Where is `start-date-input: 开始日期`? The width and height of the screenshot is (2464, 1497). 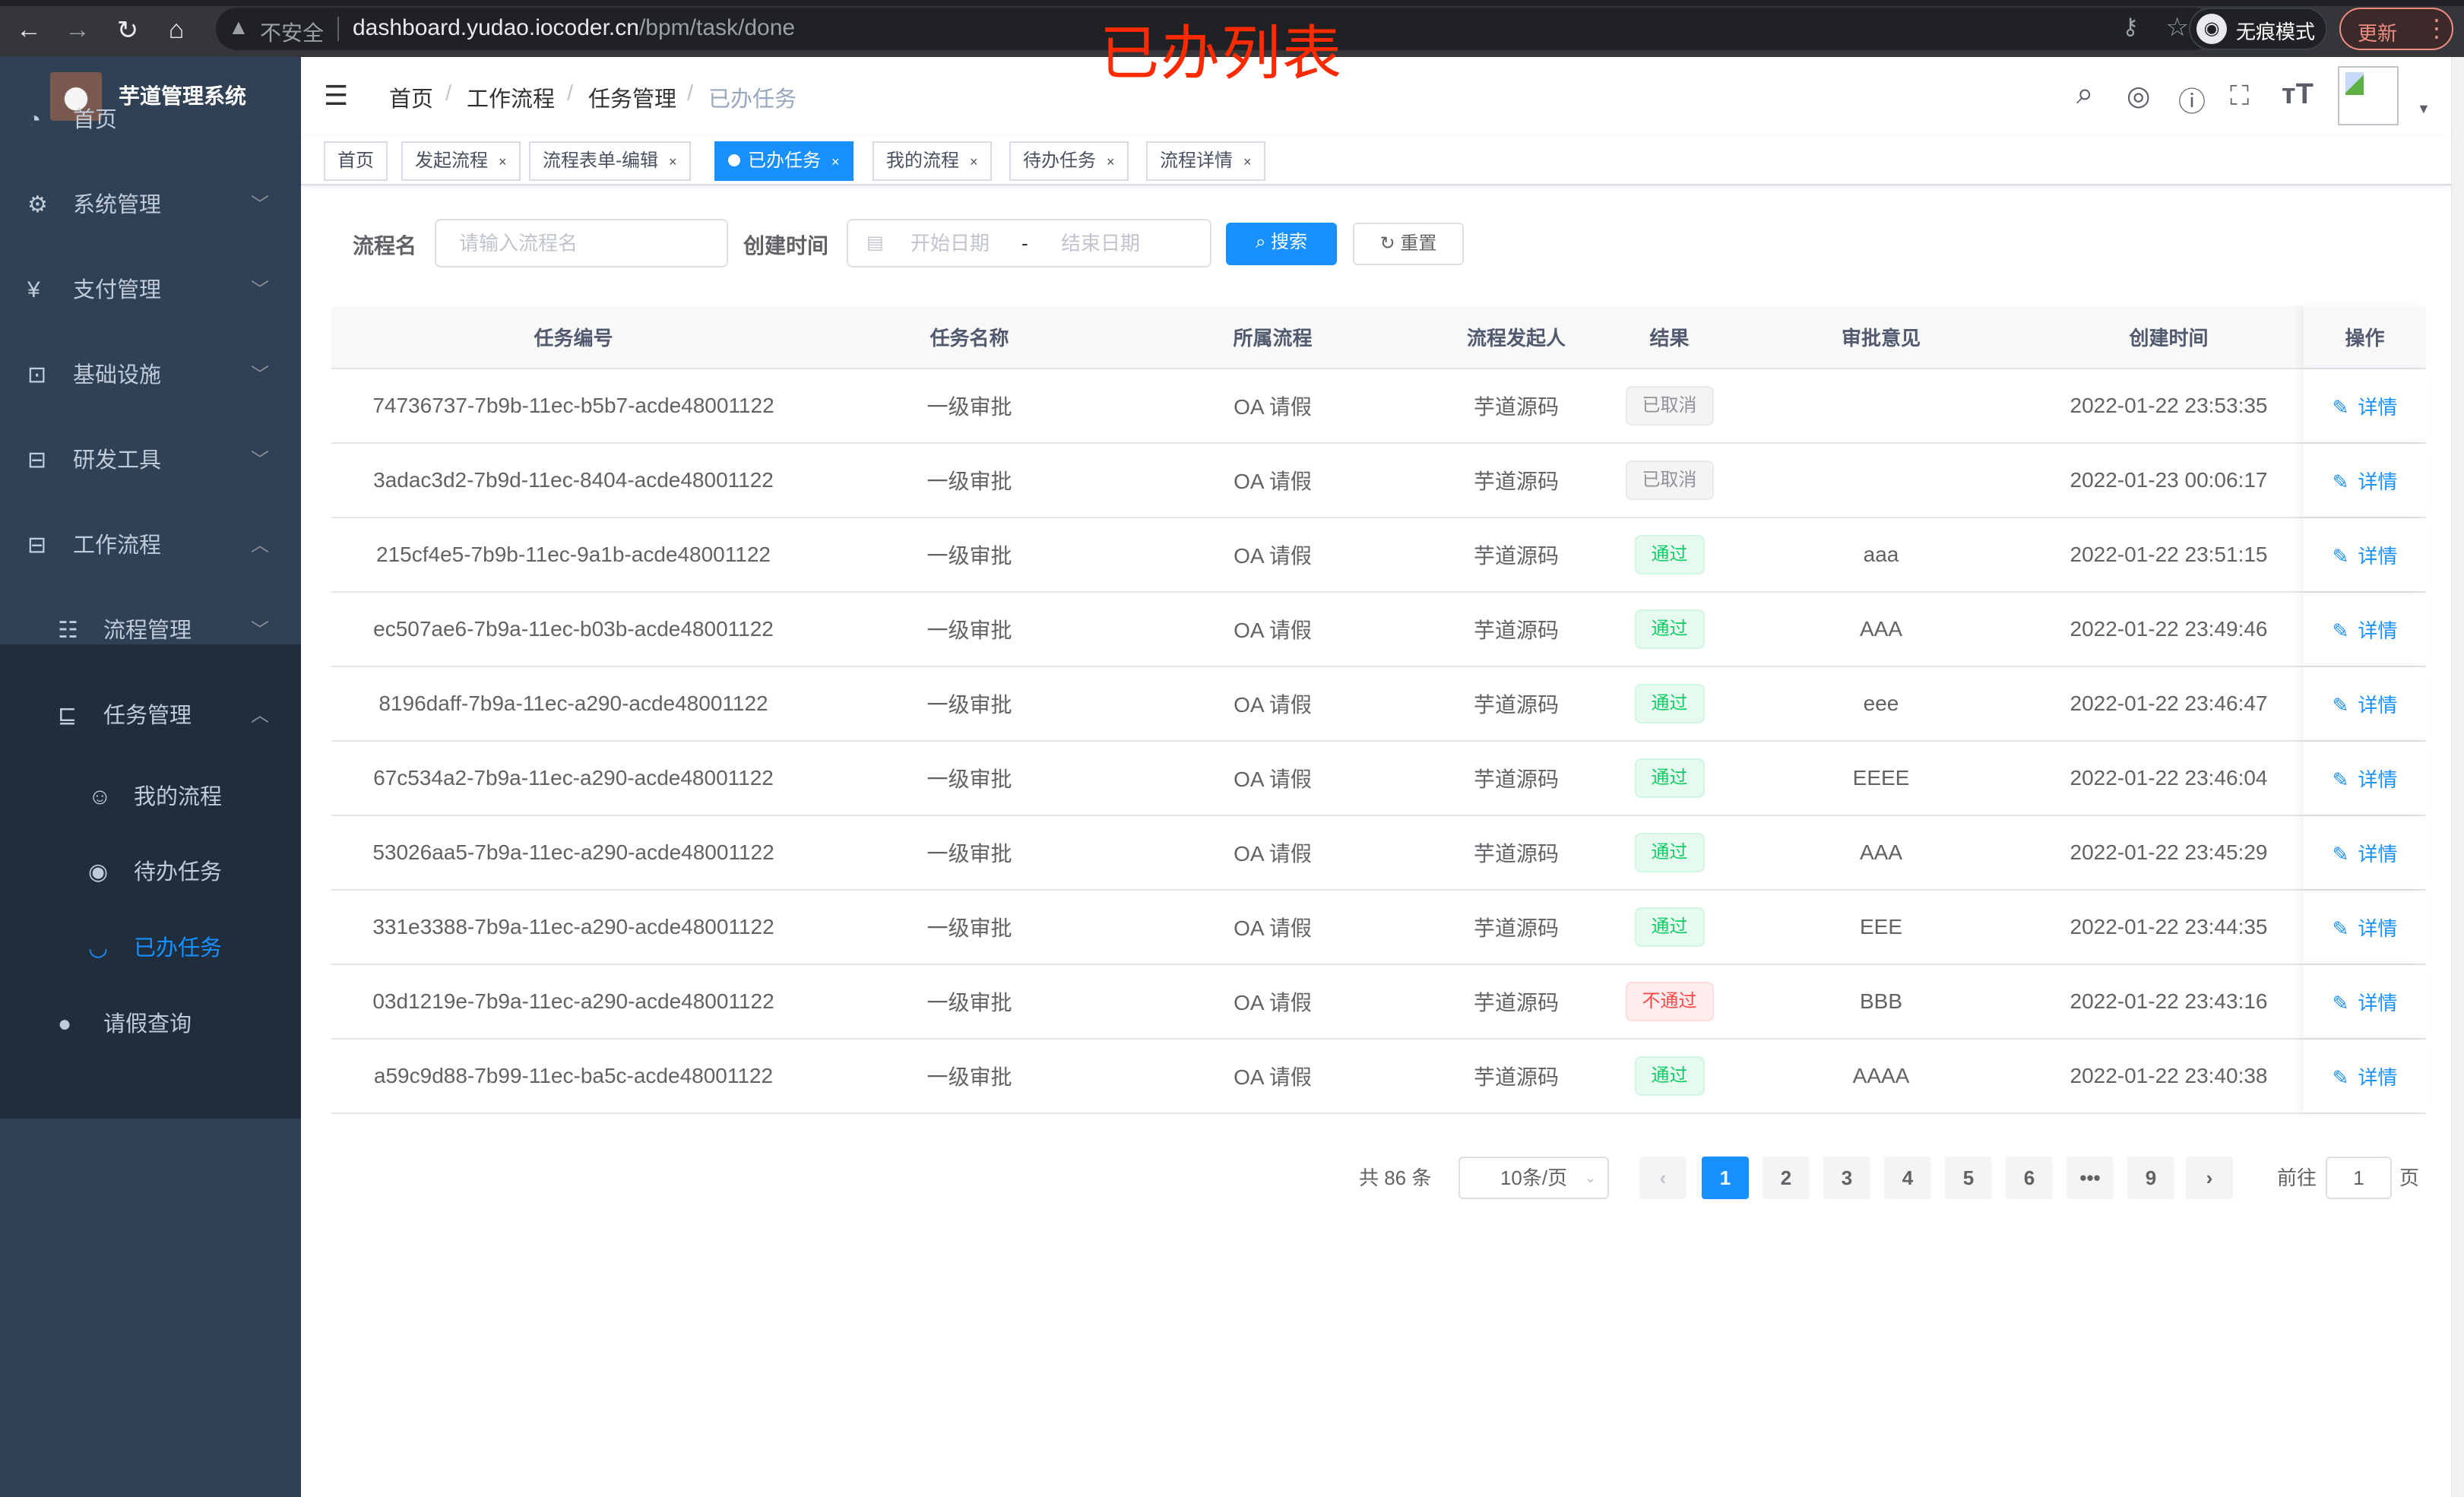 start-date-input: 开始日期 is located at coordinates (951, 244).